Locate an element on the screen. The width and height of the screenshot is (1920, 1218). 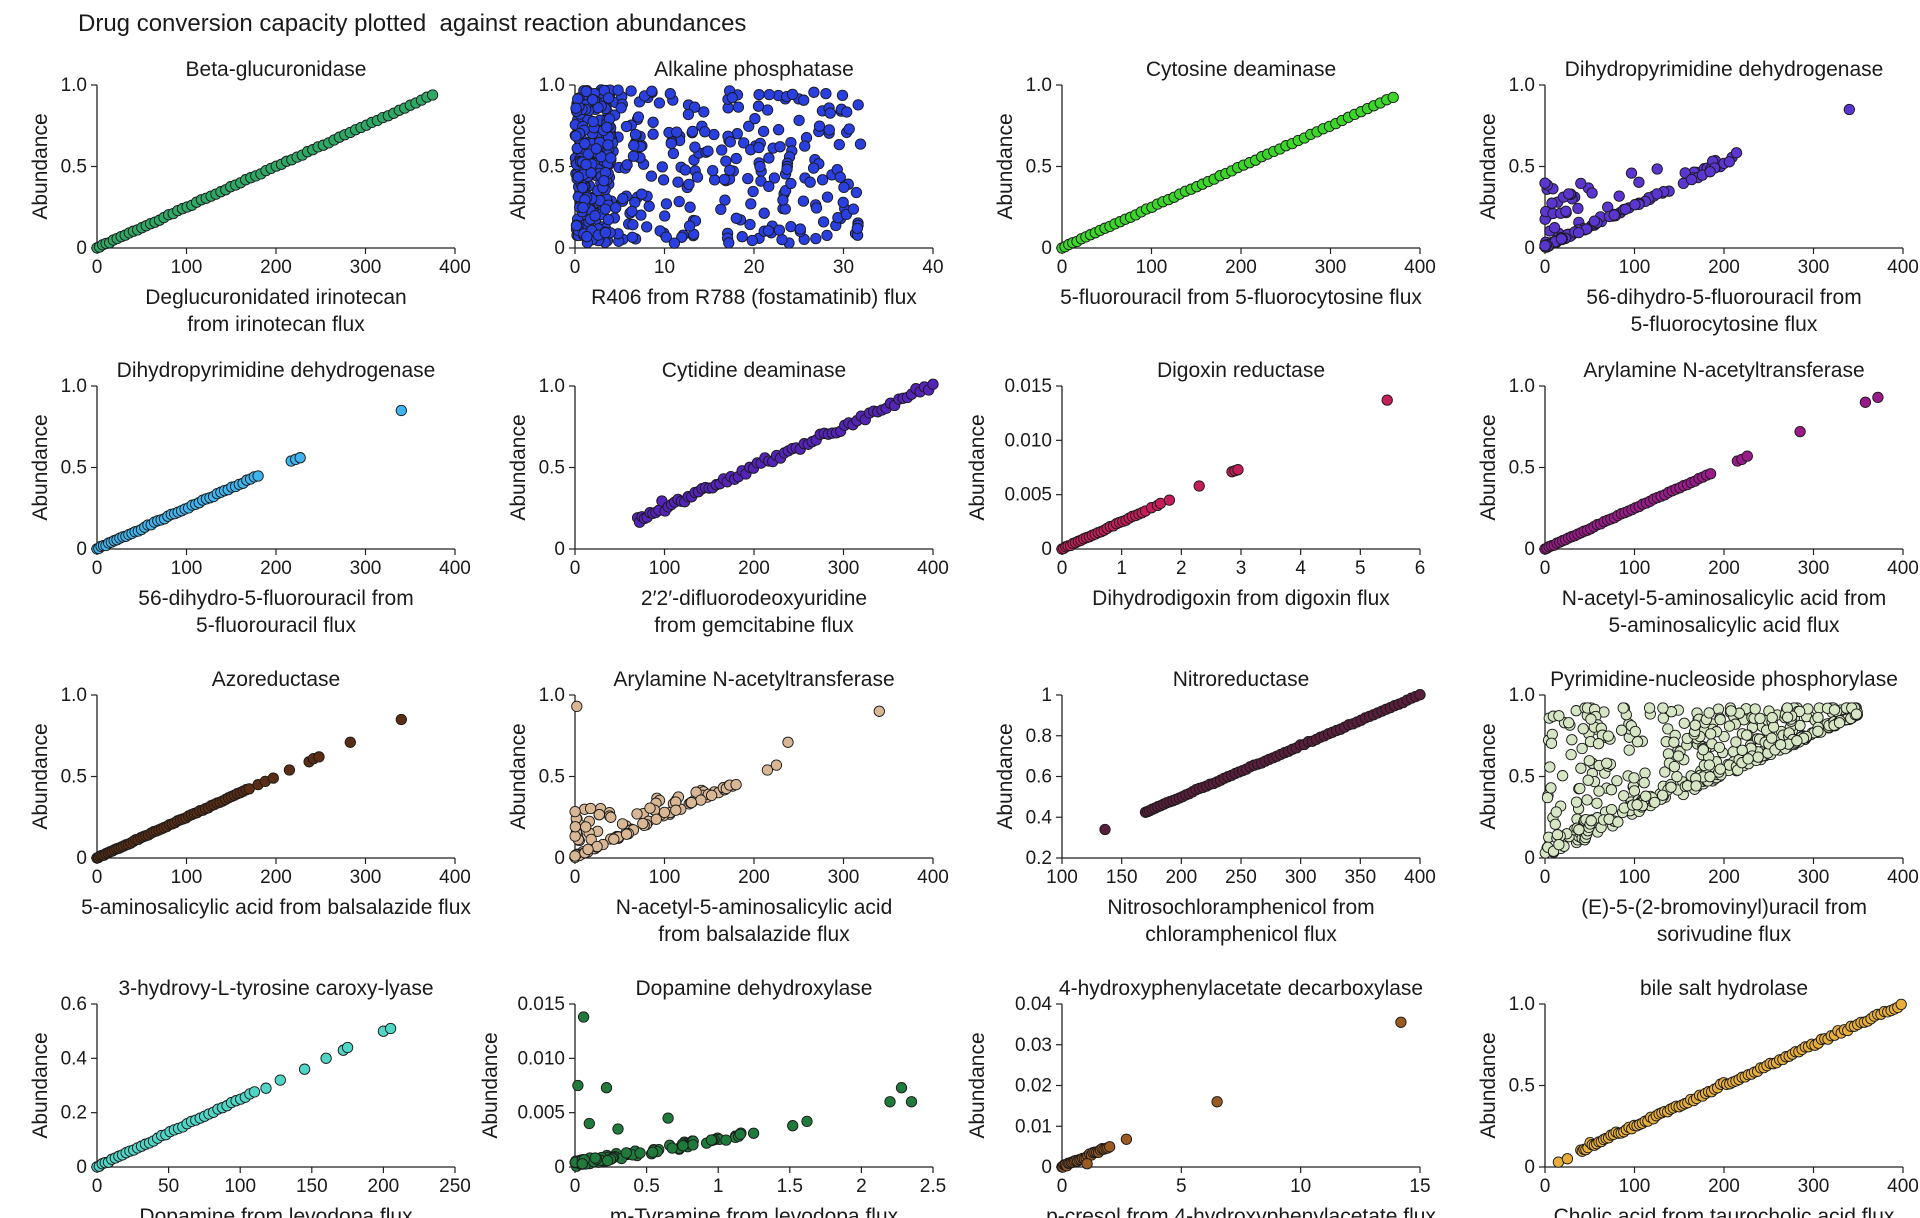
x-tick-label: 6 is located at coordinates (1420, 568).